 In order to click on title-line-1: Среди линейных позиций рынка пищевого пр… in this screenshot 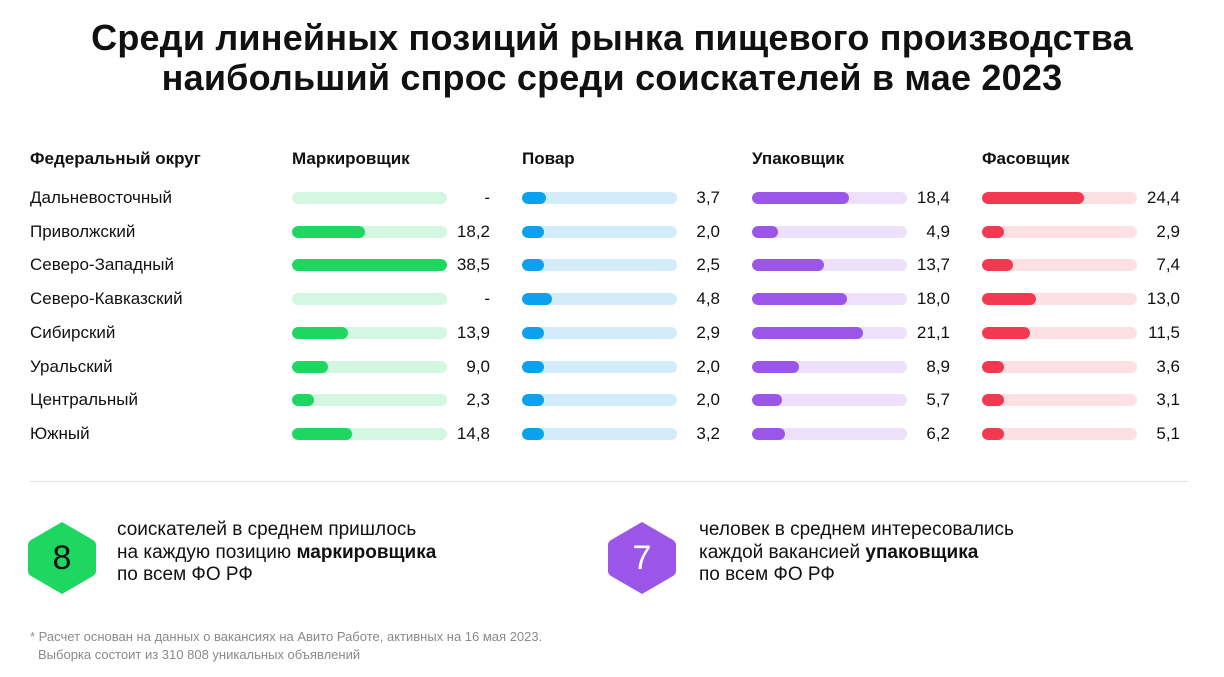, I will do `click(612, 37)`.